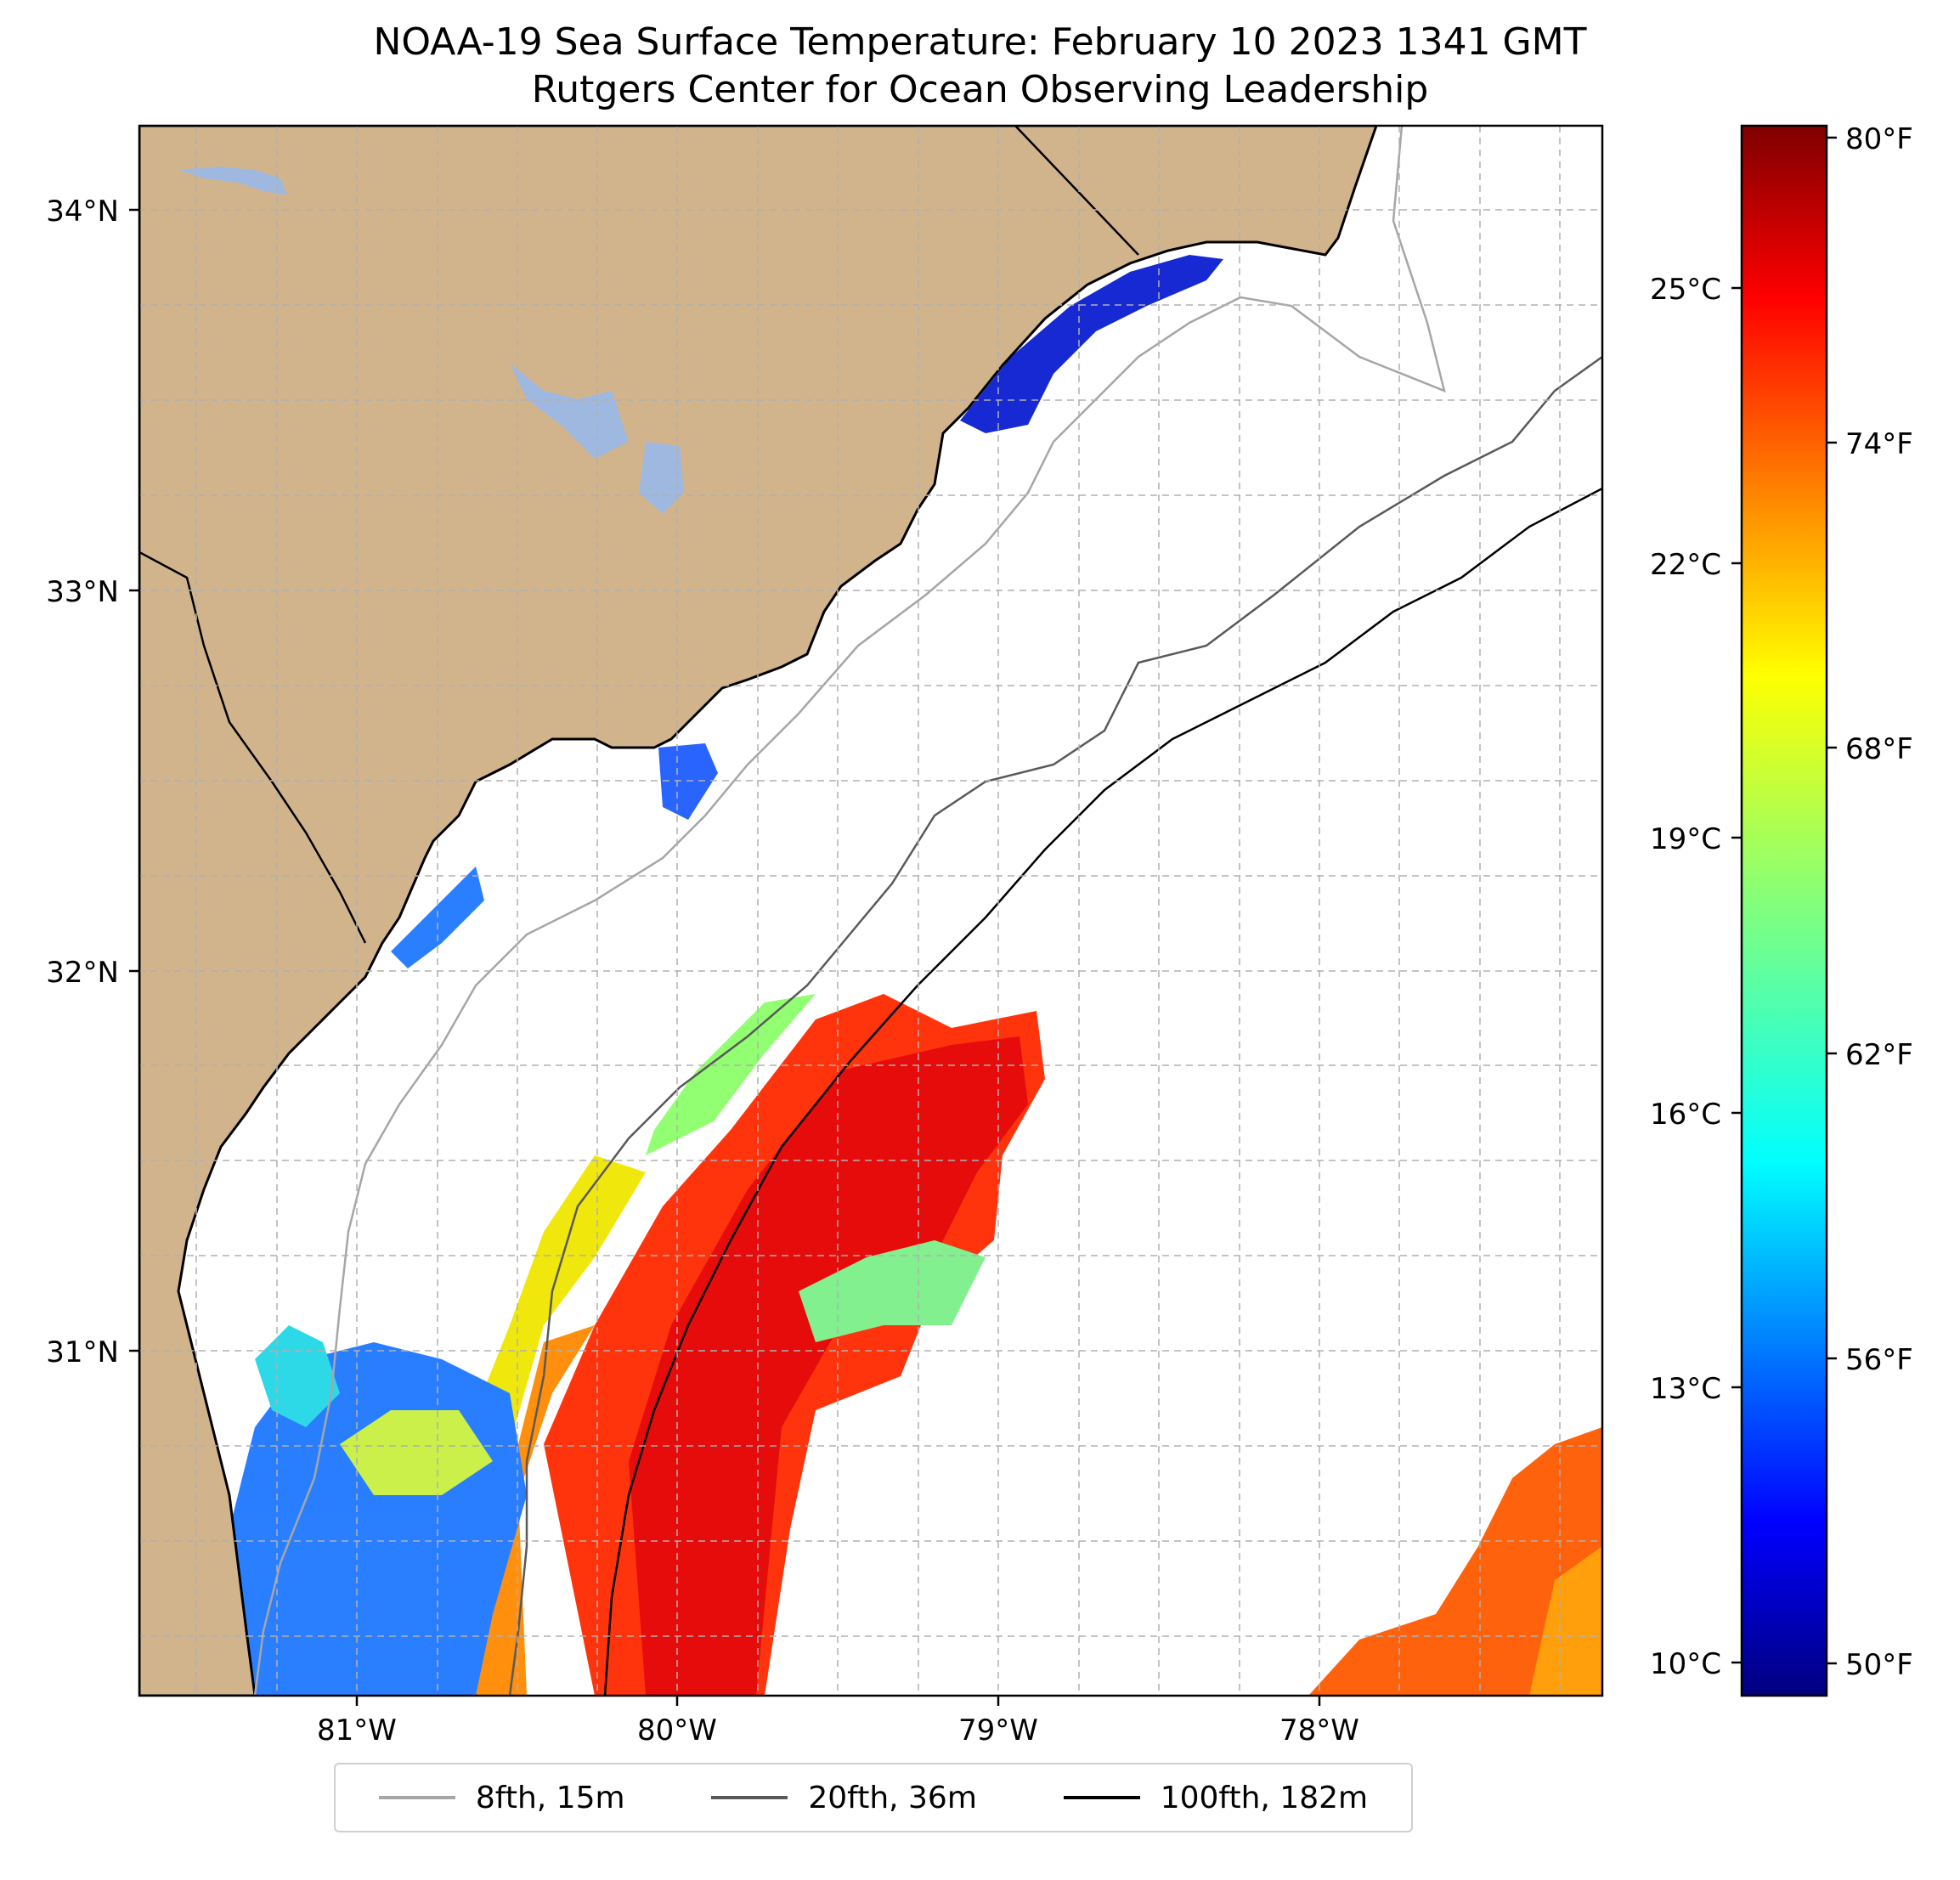 The width and height of the screenshot is (1960, 1880). Describe the element at coordinates (83, 973) in the screenshot. I see `lat-label-32: 32°N` at that location.